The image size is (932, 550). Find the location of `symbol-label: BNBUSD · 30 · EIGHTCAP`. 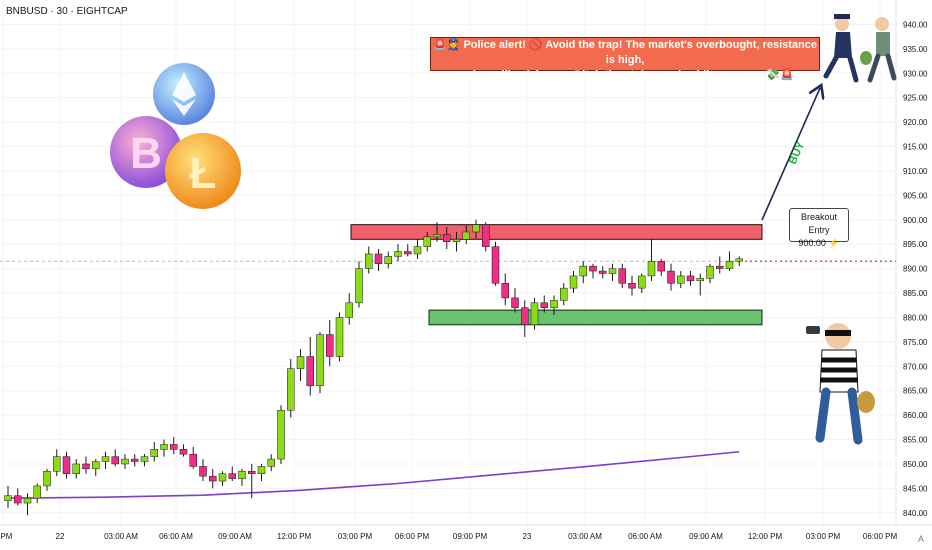

symbol-label: BNBUSD · 30 · EIGHTCAP is located at coordinates (67, 11).